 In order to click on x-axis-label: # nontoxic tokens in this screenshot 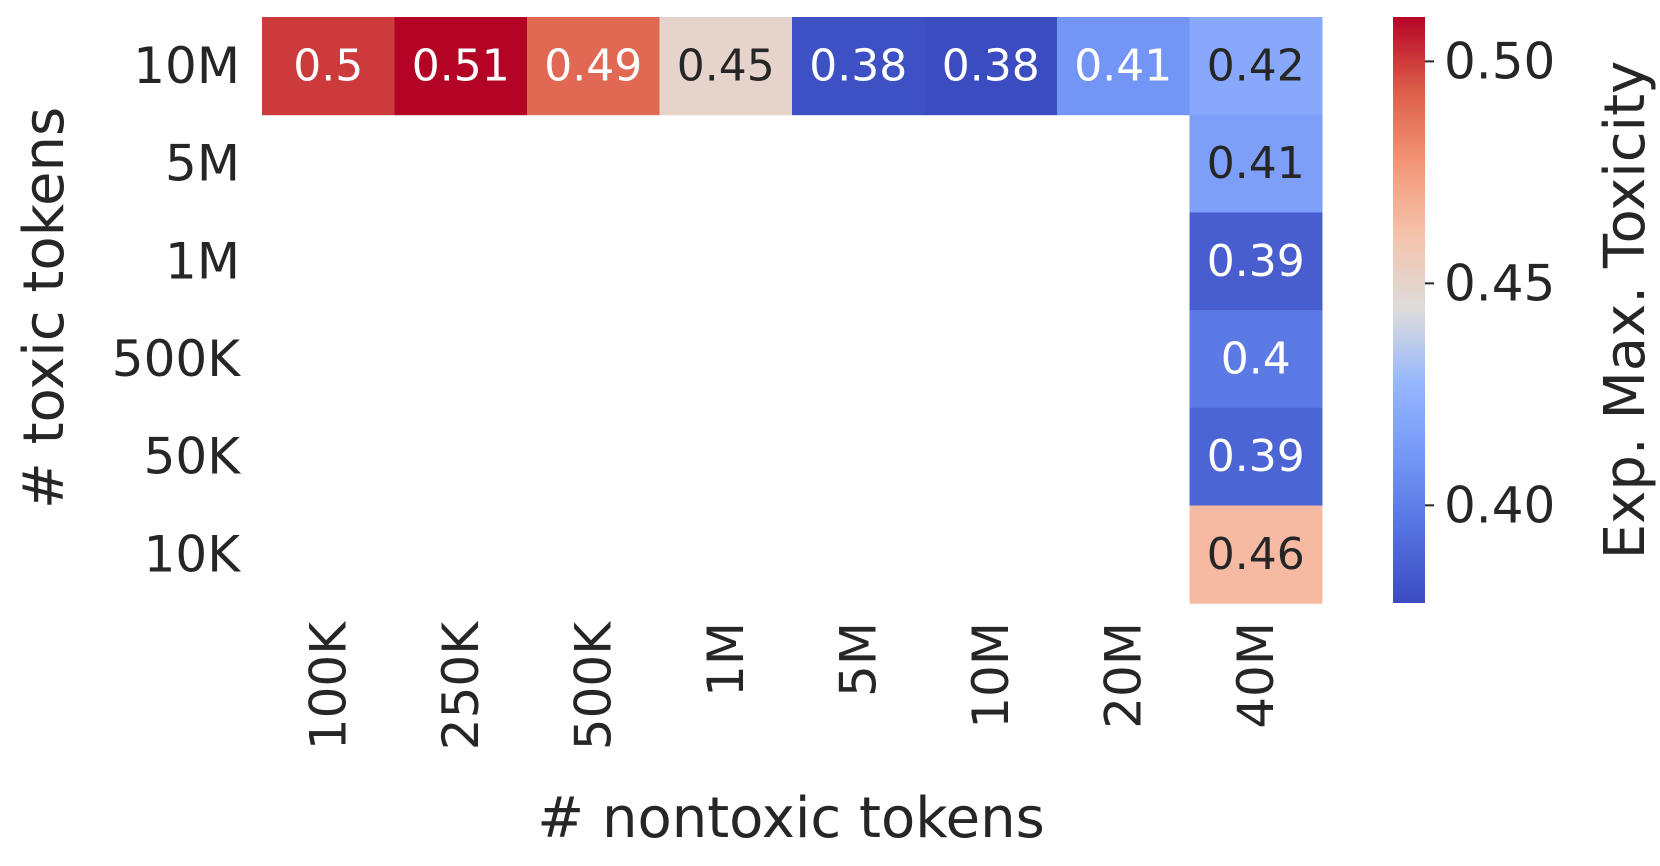, I will do `click(791, 818)`.